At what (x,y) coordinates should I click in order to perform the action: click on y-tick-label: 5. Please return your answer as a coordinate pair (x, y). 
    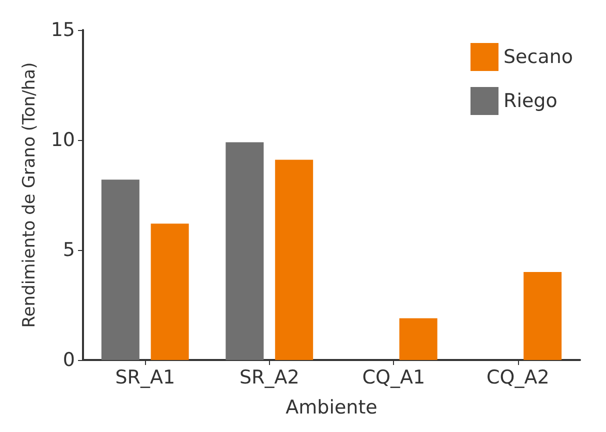
    Looking at the image, I should click on (68, 250).